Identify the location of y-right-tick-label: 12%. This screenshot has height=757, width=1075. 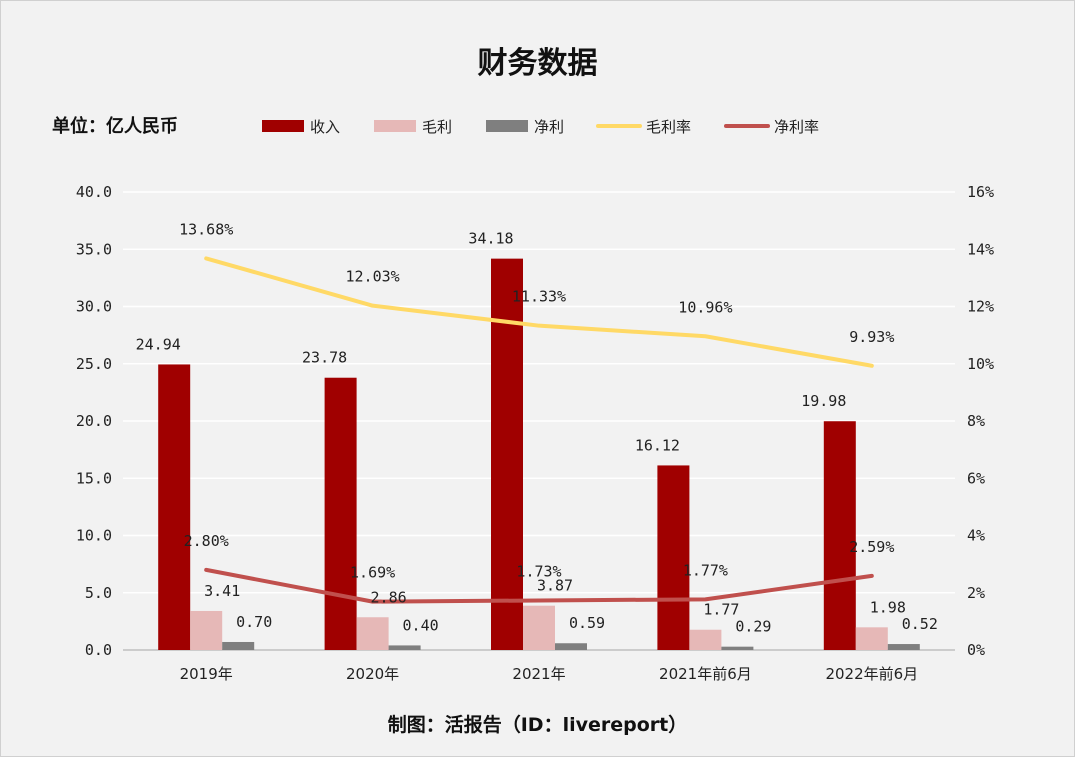
(980, 307).